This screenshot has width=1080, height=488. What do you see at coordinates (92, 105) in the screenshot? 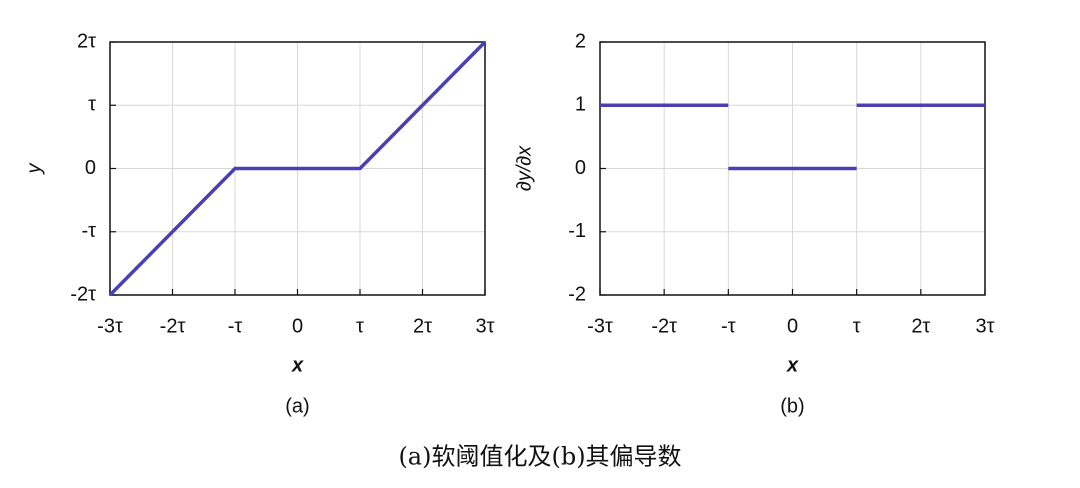
I see `y-tick-label: τ` at bounding box center [92, 105].